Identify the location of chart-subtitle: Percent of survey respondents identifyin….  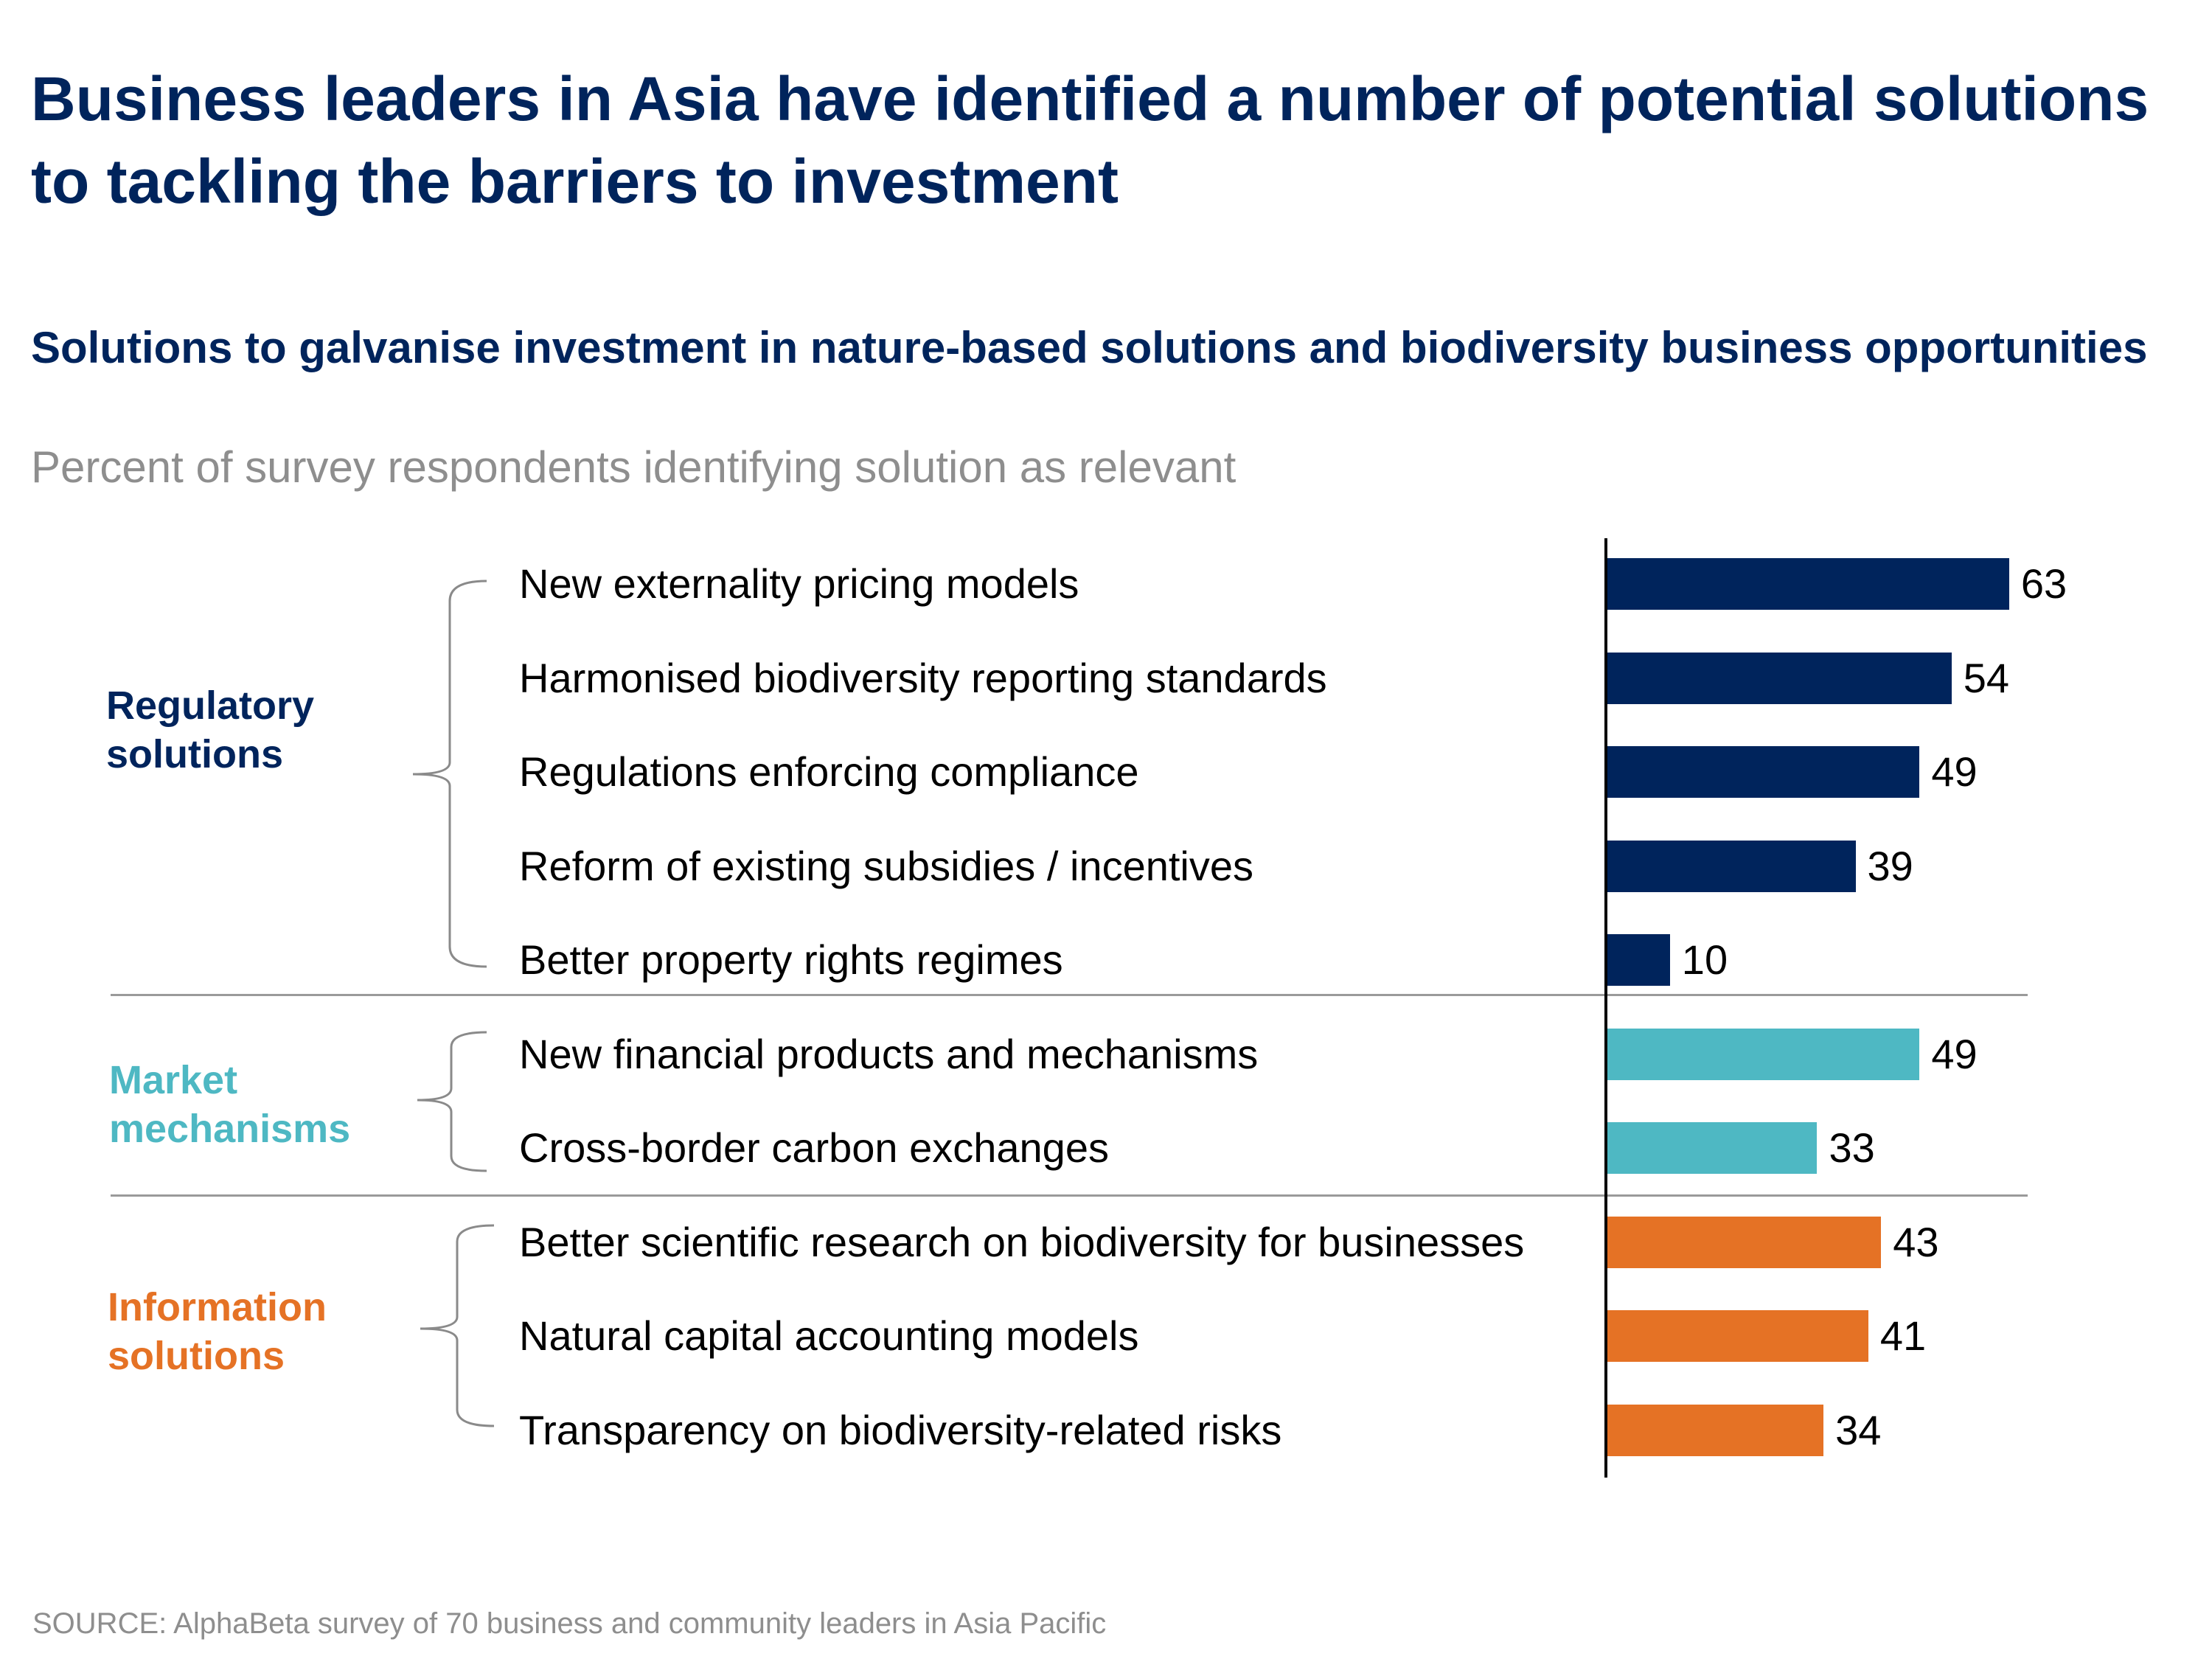
(634, 467).